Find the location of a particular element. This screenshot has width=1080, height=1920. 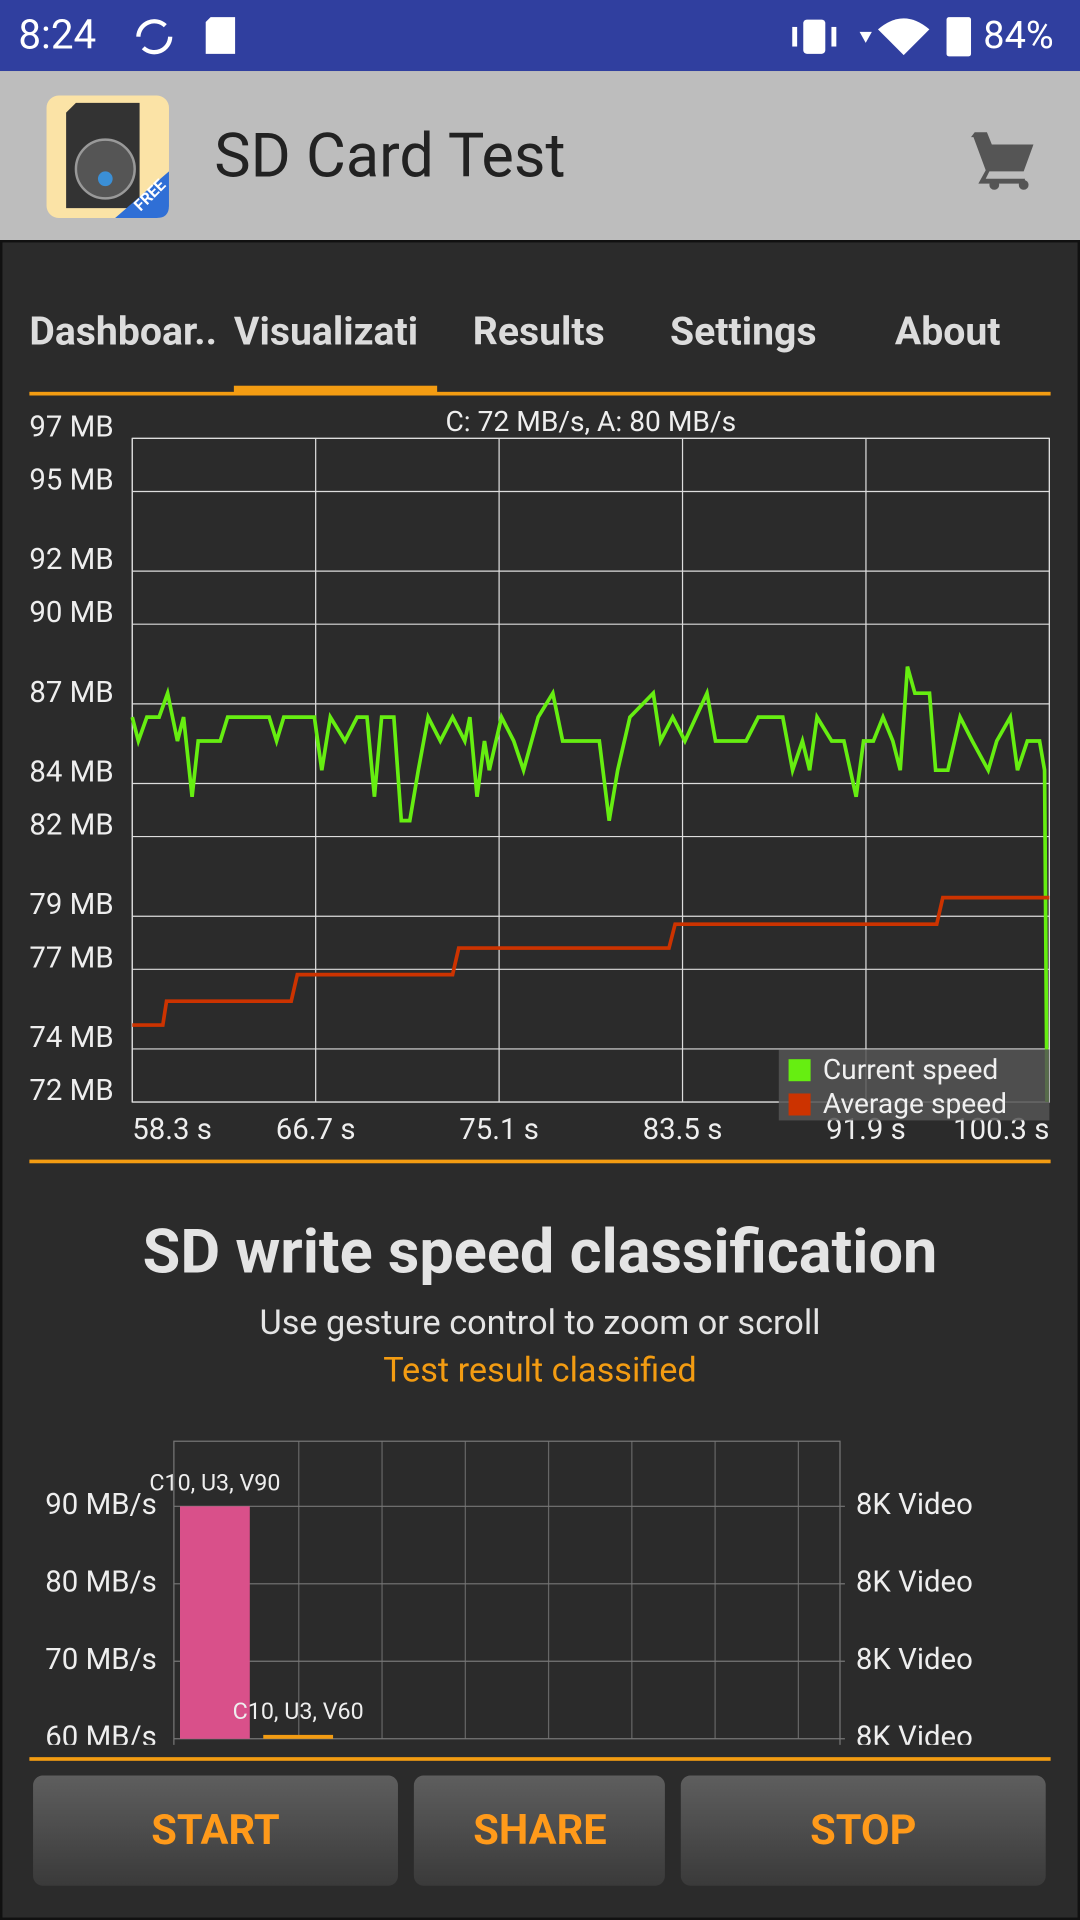

y-tick-label: 90 MB/s is located at coordinates (101, 1505).